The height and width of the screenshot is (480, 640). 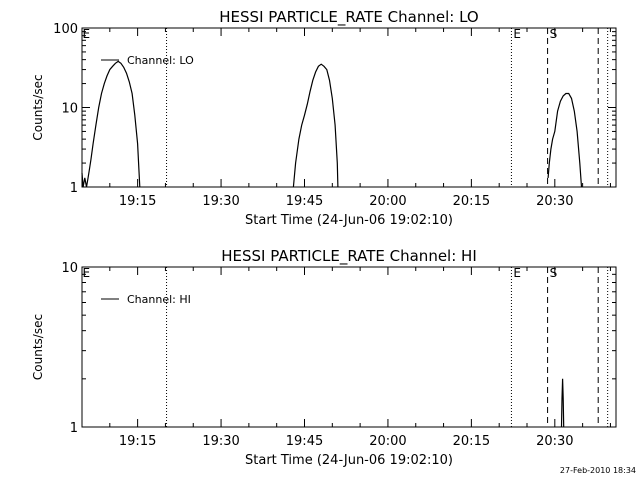 I want to click on y-tick-label: 100, so click(x=65, y=29).